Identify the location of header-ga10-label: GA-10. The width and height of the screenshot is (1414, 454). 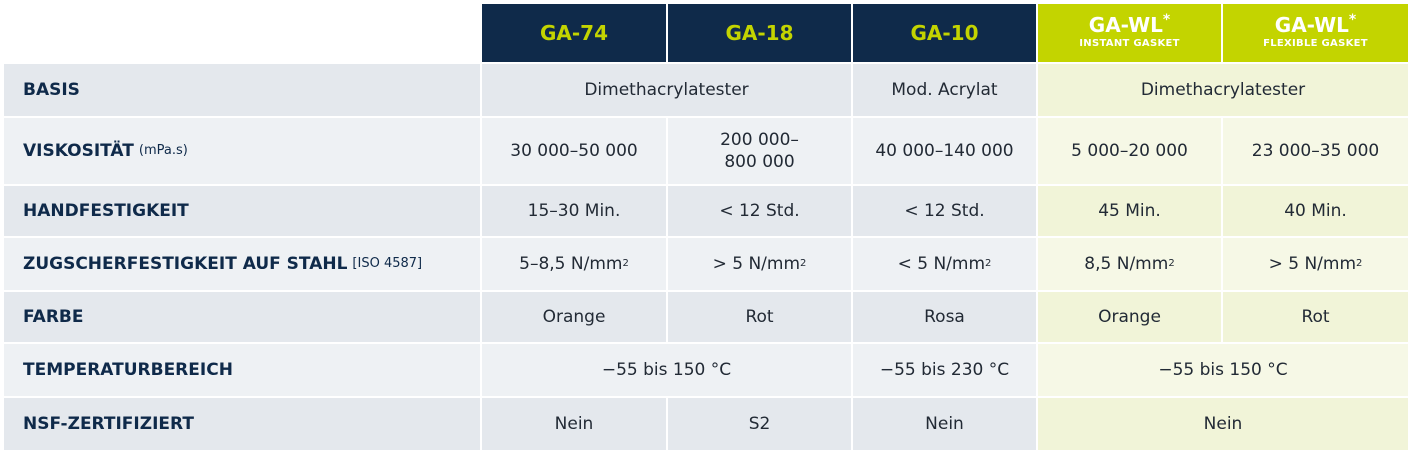
(944, 33).